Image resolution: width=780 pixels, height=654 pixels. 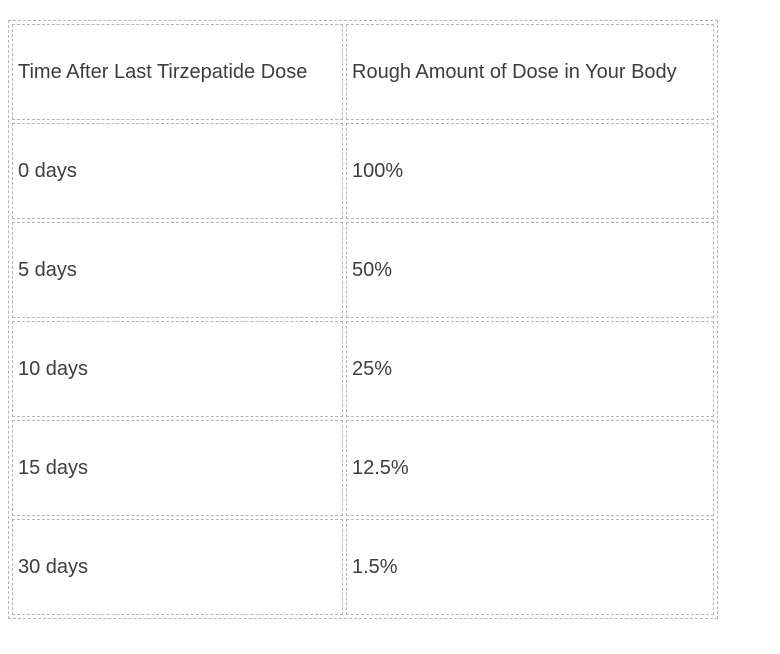 What do you see at coordinates (177, 72) in the screenshot?
I see `column-header-time-after-dose: Time After Last Tirzepatide Dose` at bounding box center [177, 72].